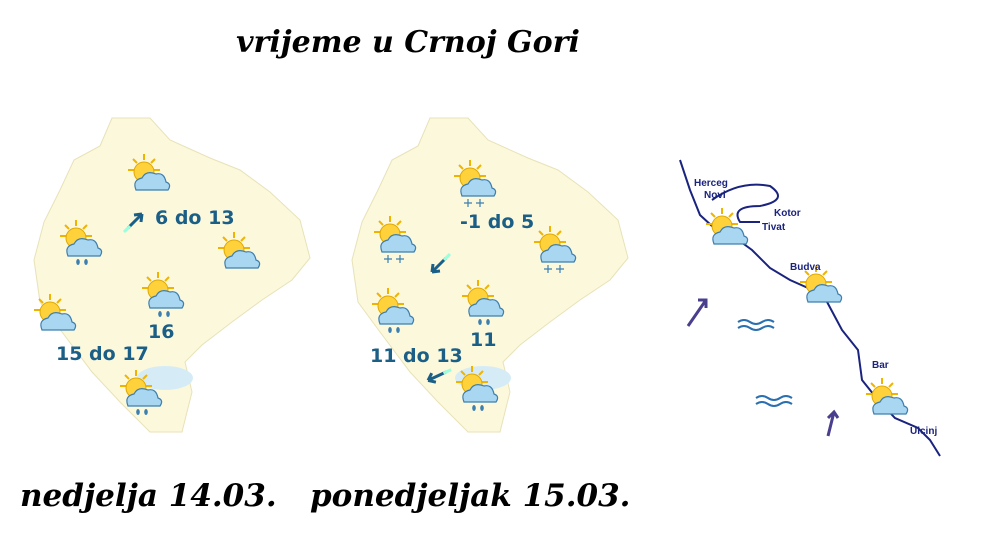 The height and width of the screenshot is (554, 998). What do you see at coordinates (810, 308) in the screenshot?
I see `coast-map: Herceg Novi Kotor Tivat Budva Bar Ulcinj` at bounding box center [810, 308].